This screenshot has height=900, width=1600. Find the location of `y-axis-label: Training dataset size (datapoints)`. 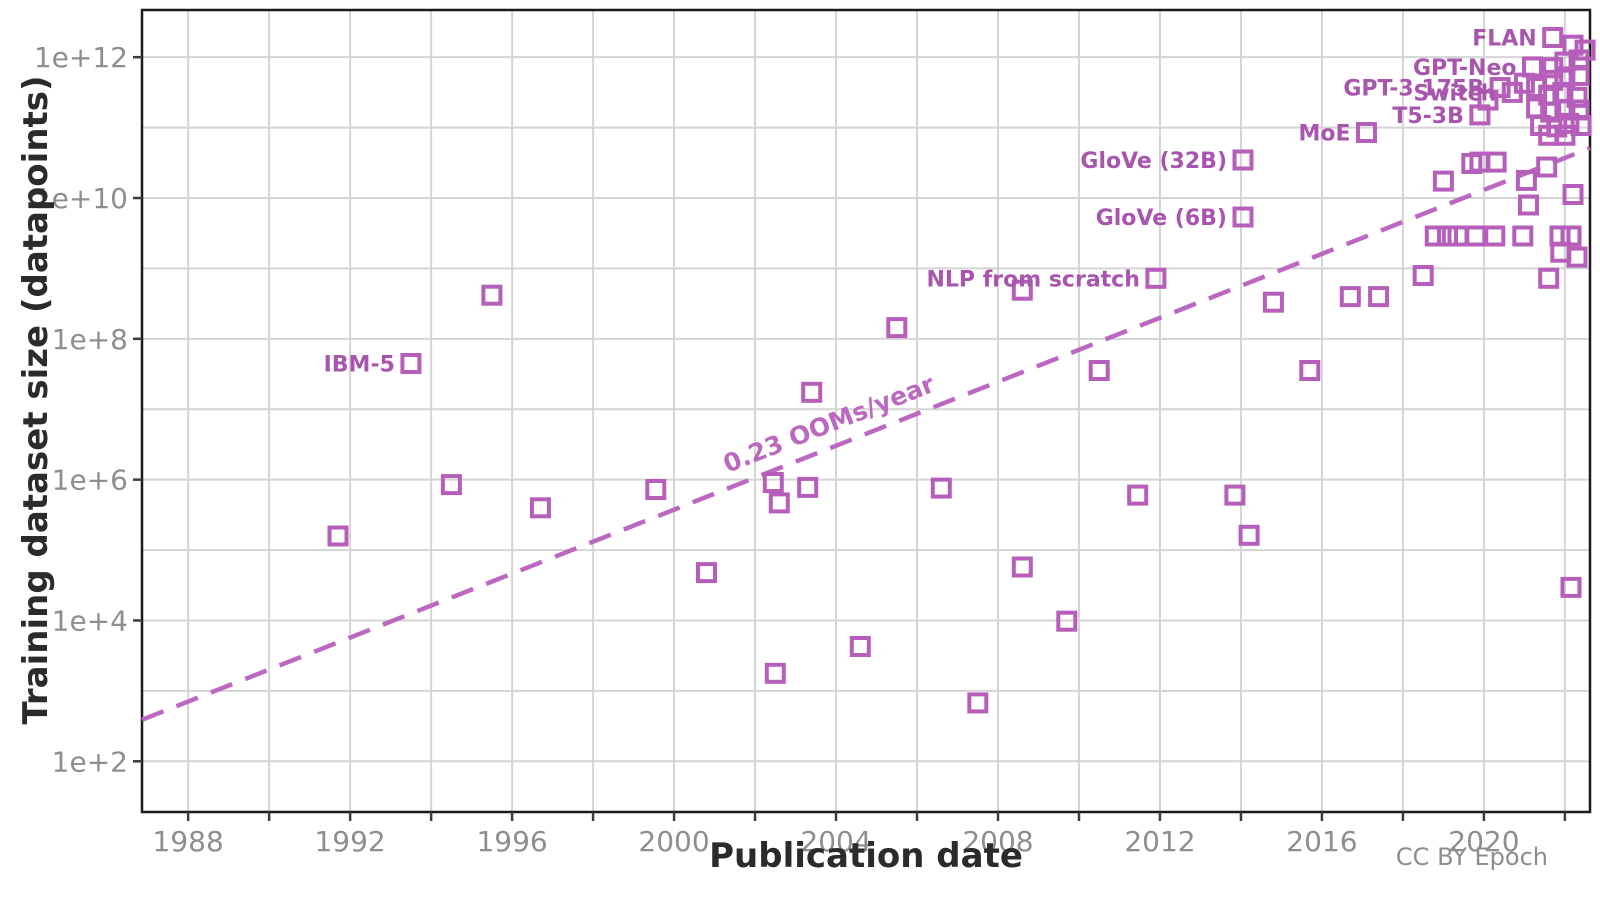

y-axis-label: Training dataset size (datapoints) is located at coordinates (36, 400).